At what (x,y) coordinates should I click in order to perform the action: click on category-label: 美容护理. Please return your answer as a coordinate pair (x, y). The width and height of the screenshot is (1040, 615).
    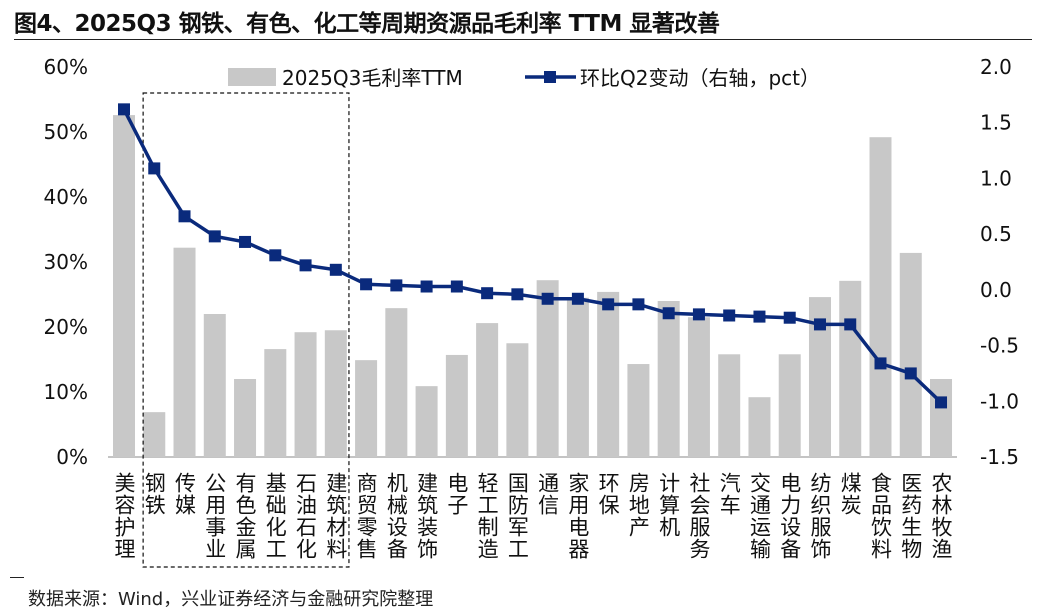
    Looking at the image, I should click on (124, 516).